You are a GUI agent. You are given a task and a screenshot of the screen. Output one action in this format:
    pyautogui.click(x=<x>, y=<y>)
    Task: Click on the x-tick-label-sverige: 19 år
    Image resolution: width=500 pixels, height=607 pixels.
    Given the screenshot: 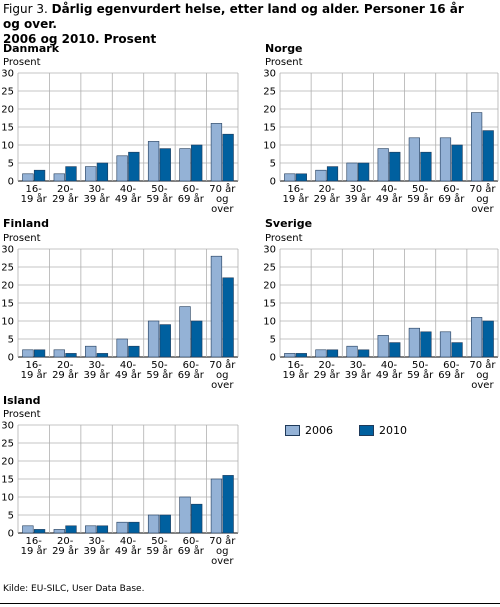 What is the action you would take?
    pyautogui.click(x=295, y=374)
    